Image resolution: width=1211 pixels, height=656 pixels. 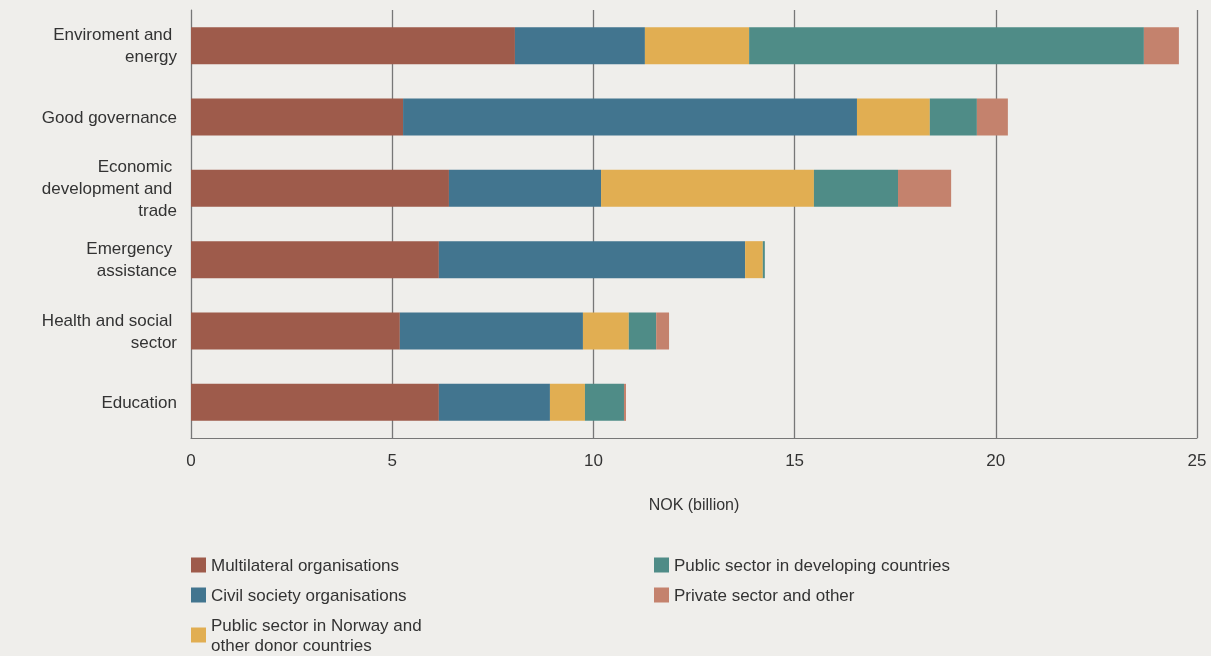 What do you see at coordinates (593, 460) in the screenshot?
I see `x-tick-label: 10` at bounding box center [593, 460].